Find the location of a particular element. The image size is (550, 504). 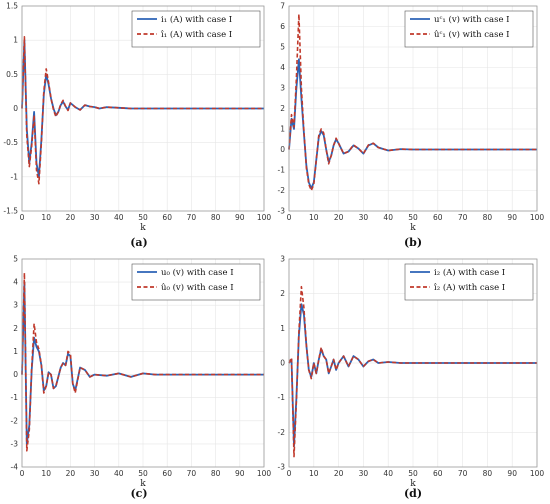

panel-caption: (c) is located at coordinates (138, 493).